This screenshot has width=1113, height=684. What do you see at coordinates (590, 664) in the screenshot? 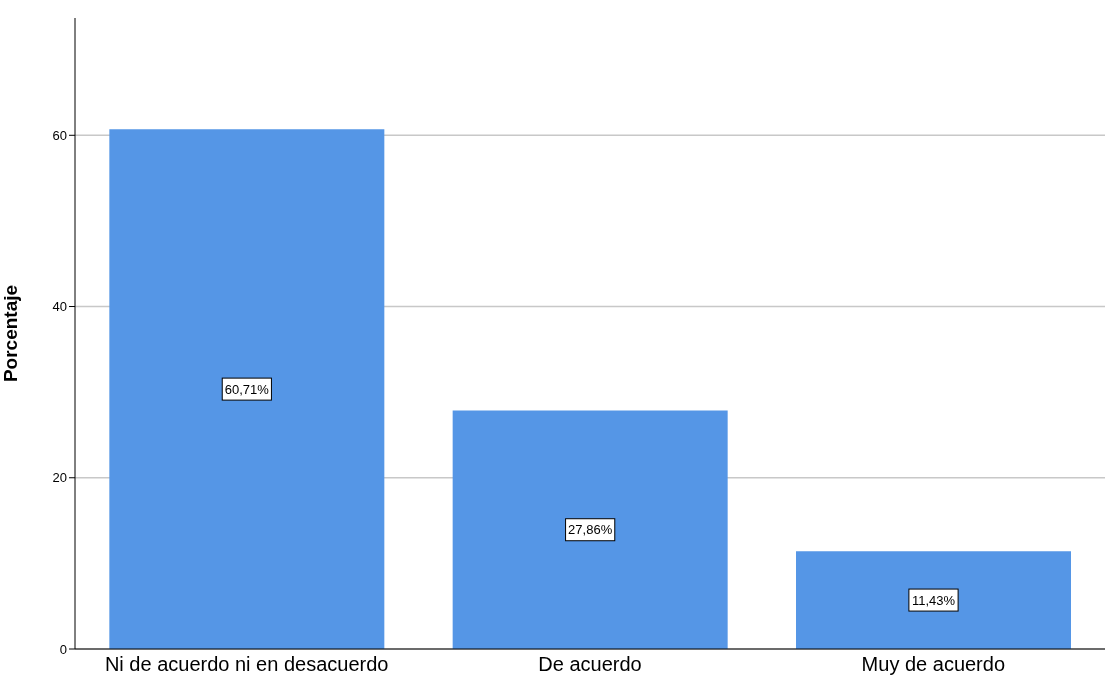
I see `x-tick-label: De acuerdo` at bounding box center [590, 664].